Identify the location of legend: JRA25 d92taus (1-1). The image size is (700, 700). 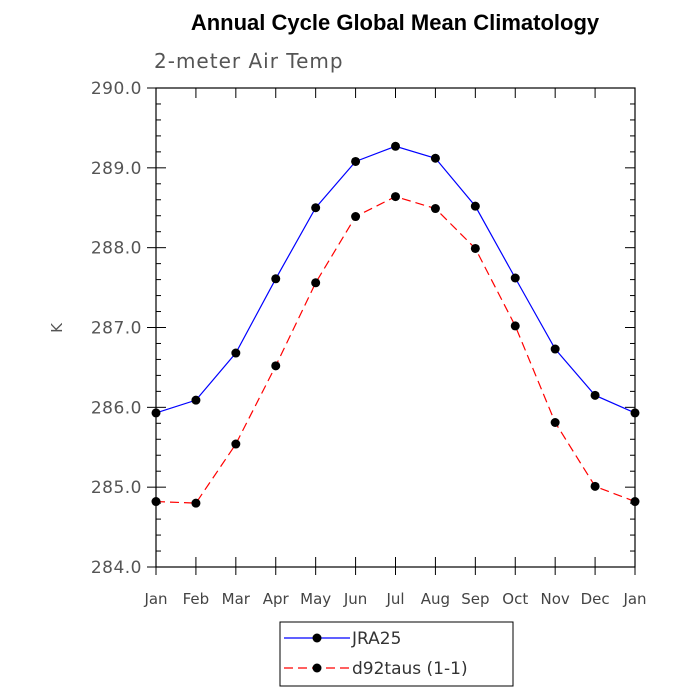
(396, 654).